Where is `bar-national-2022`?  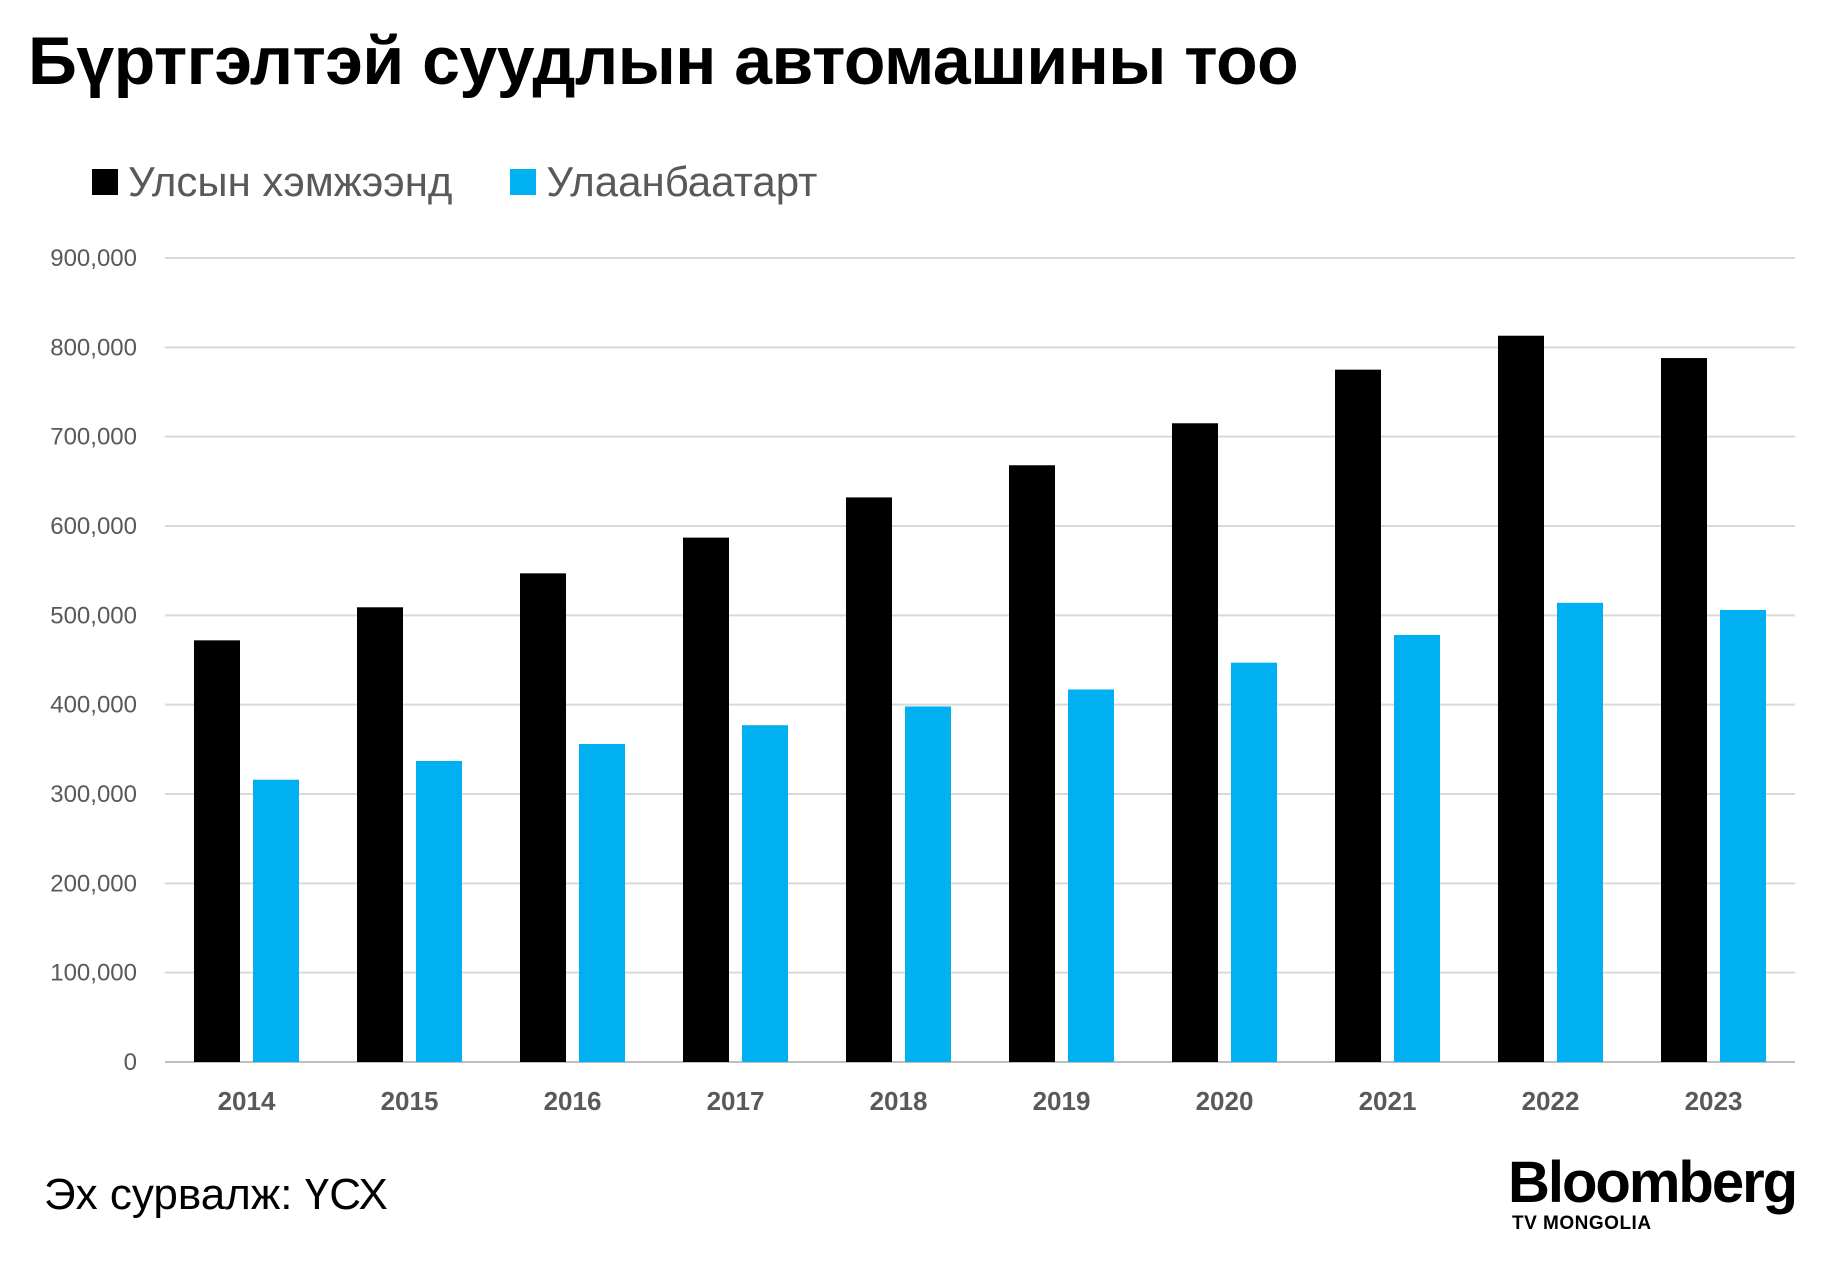 bar-national-2022 is located at coordinates (1521, 699).